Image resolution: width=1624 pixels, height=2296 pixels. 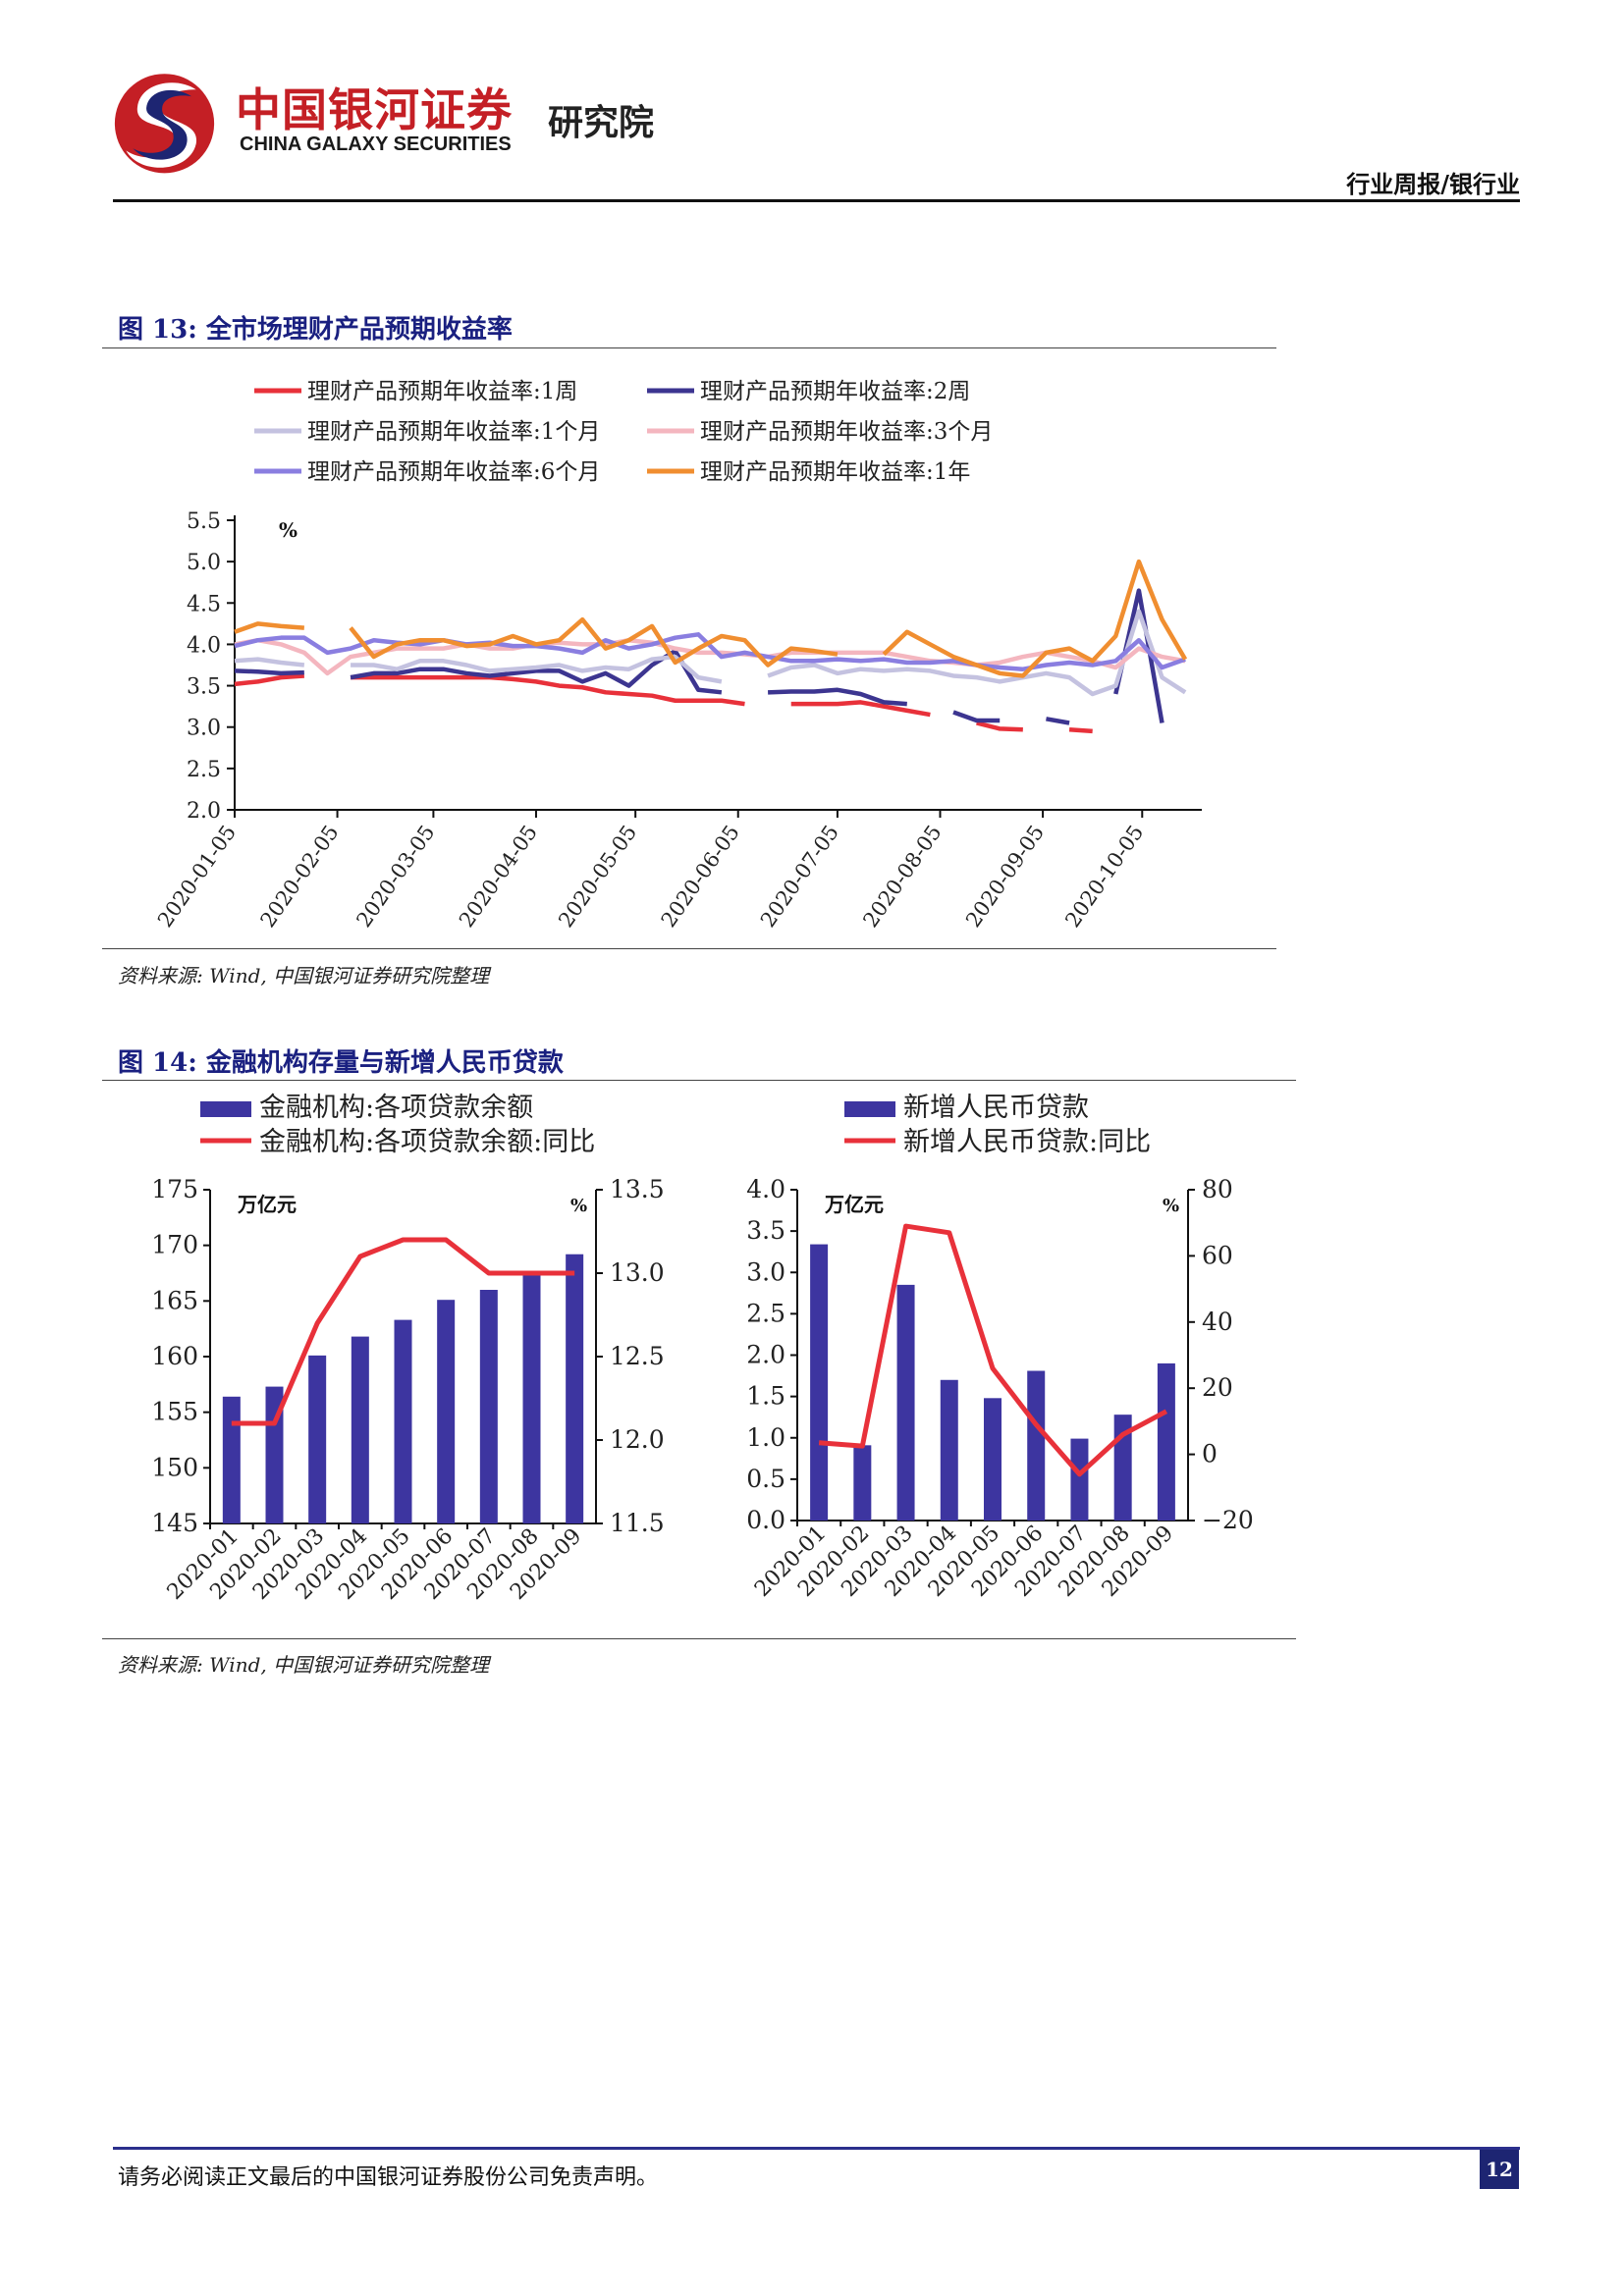 I want to click on left-tick-label: 170, so click(x=174, y=1245).